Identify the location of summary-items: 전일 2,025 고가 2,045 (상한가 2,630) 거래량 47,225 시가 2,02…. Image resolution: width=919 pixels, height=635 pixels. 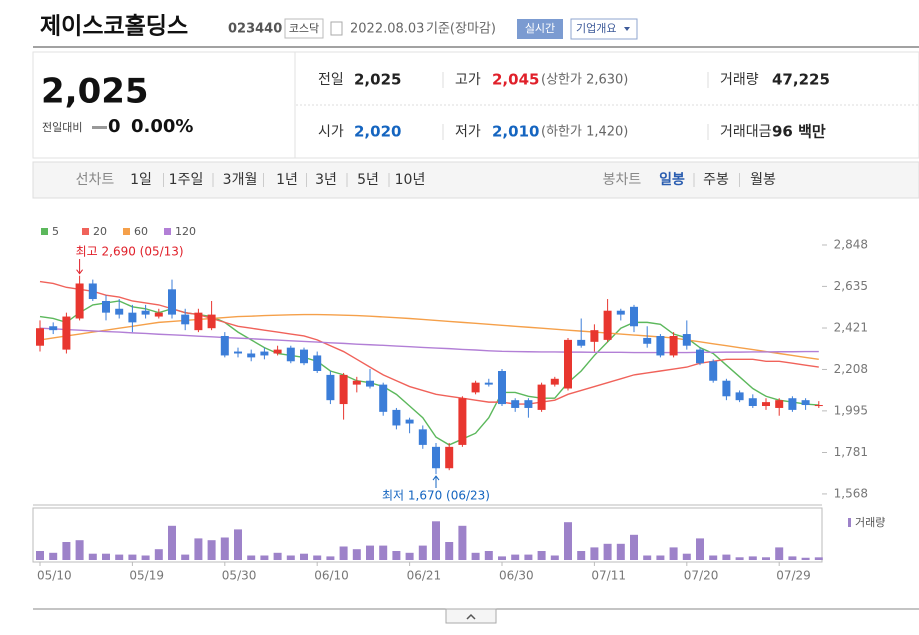
(574, 106).